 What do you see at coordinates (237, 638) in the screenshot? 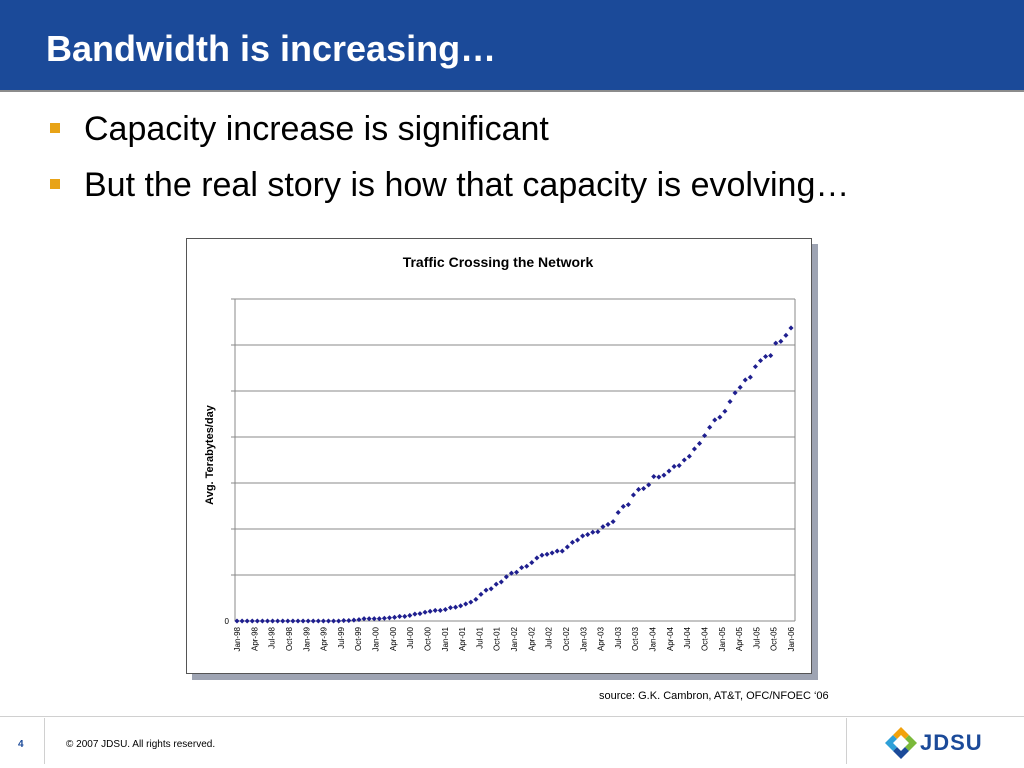
I see `x-tick-label: Jan-98` at bounding box center [237, 638].